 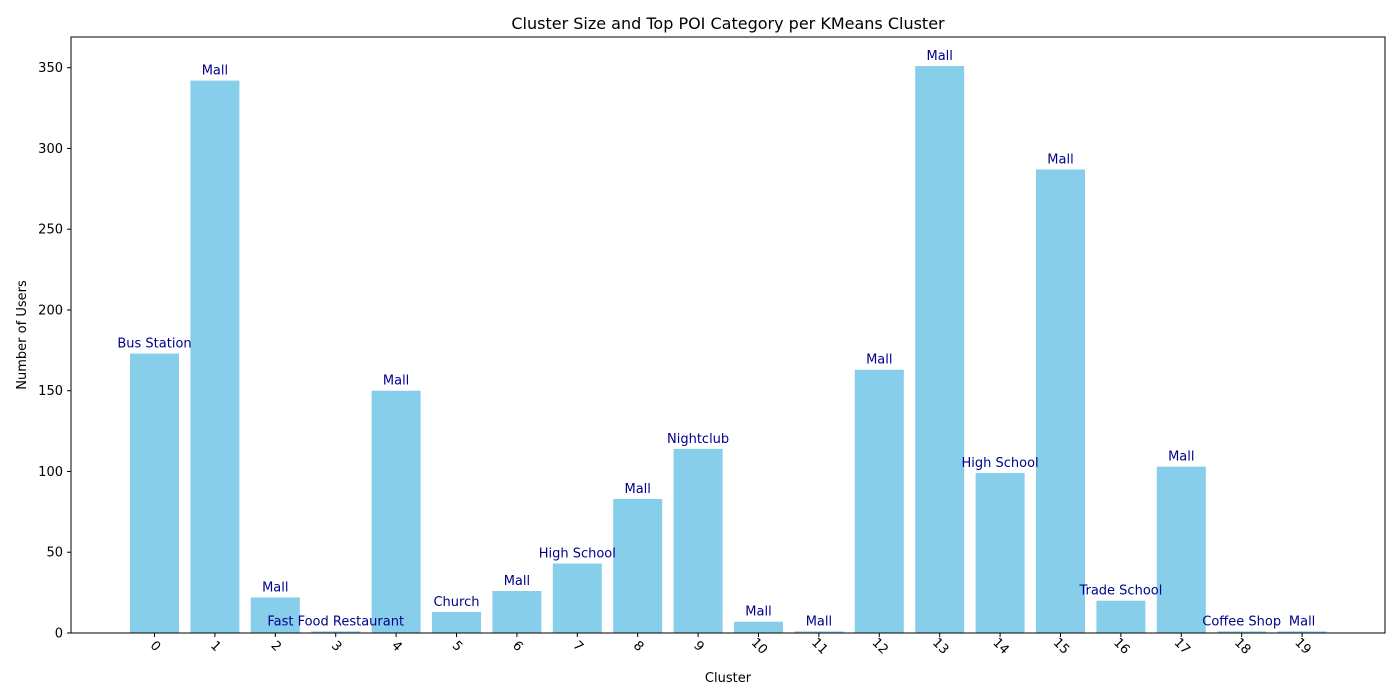 I want to click on x-tick-label: 16, so click(x=1121, y=646).